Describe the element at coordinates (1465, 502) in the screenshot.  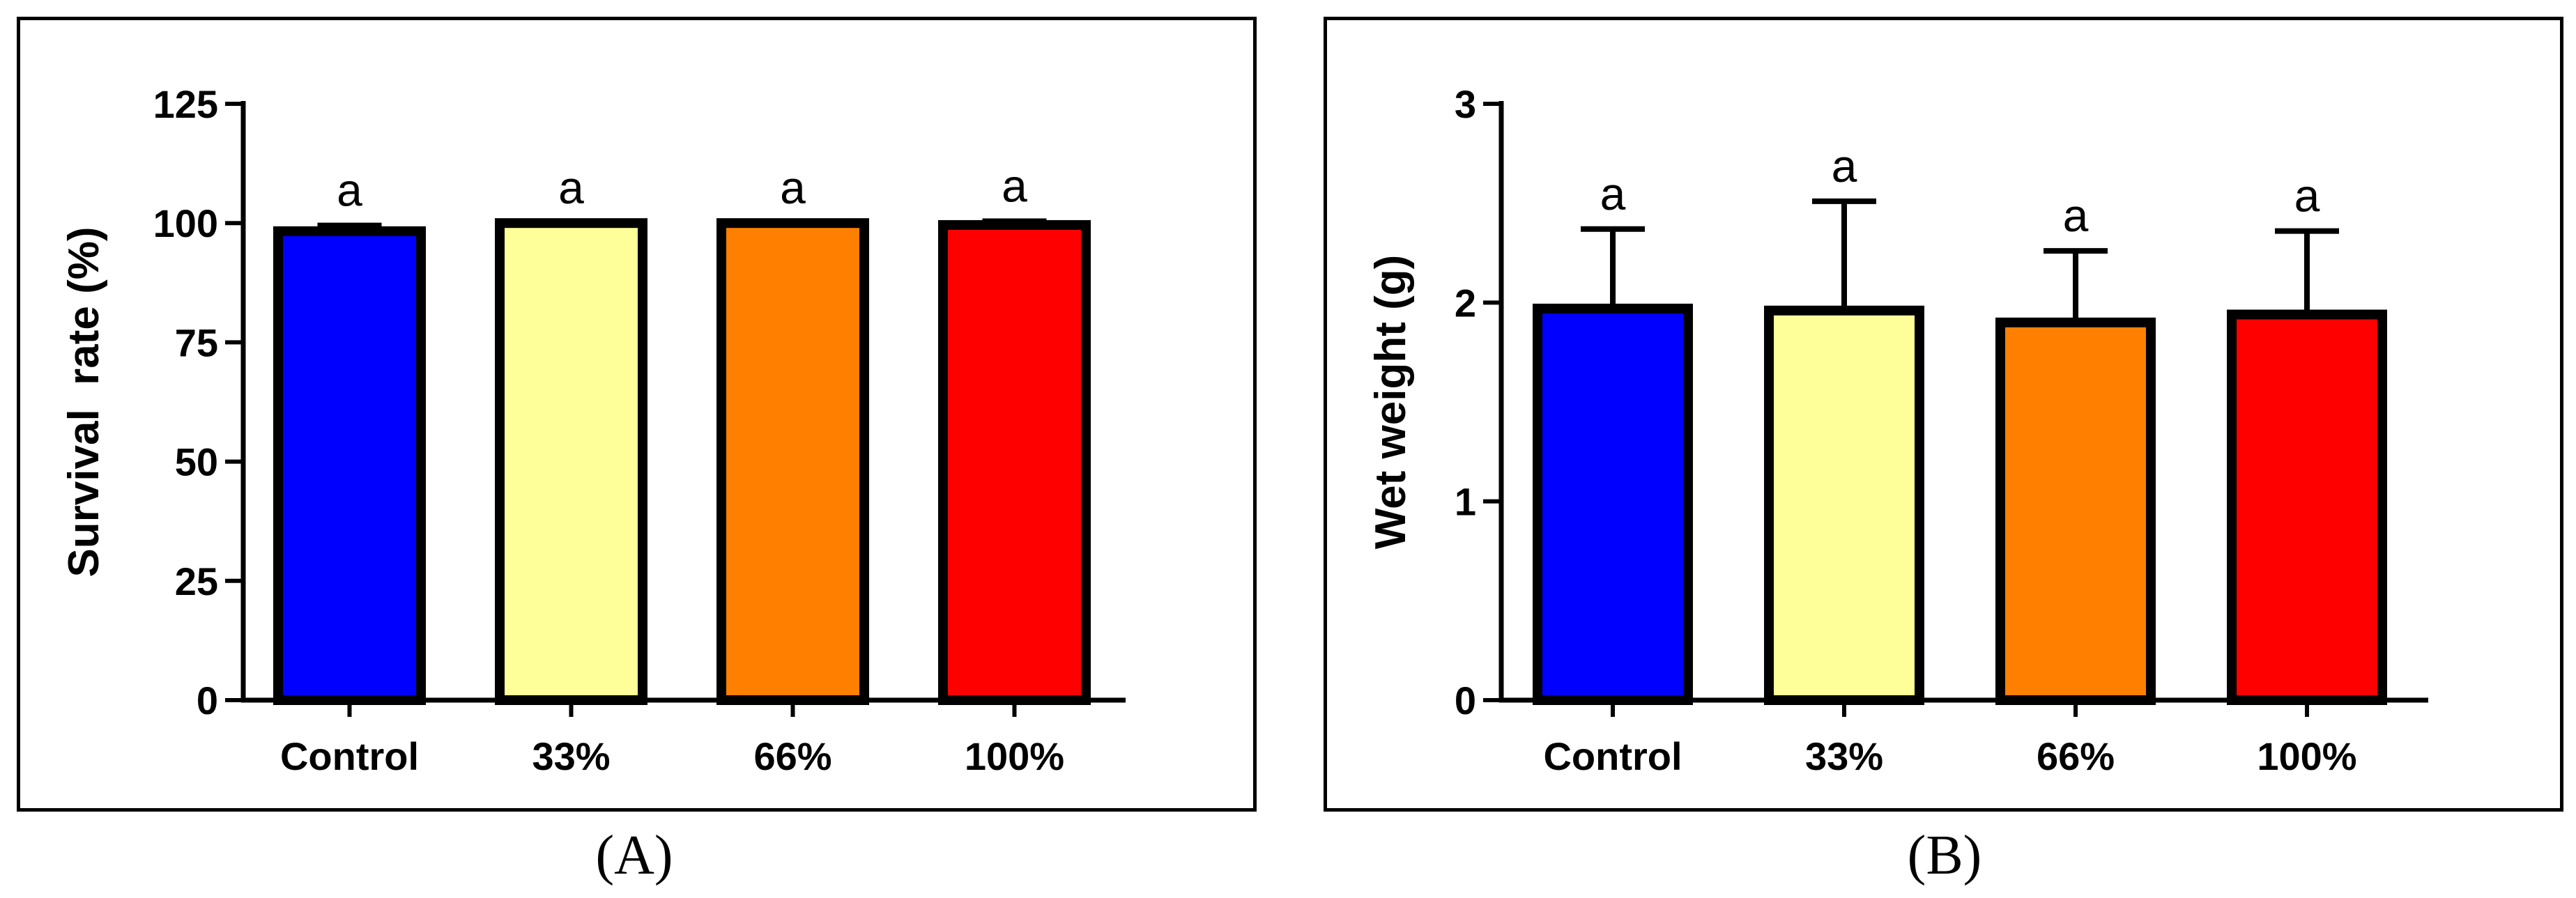
I see `y-tick-label: 1` at that location.